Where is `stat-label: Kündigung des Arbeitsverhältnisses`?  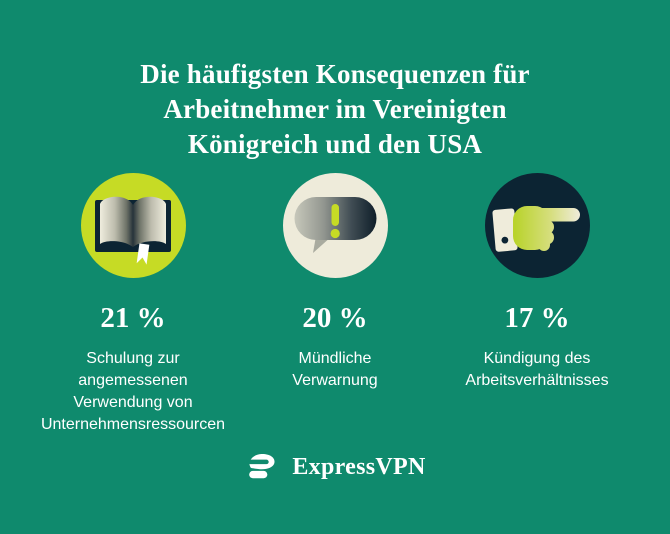
stat-label: Kündigung des Arbeitsverhältnisses is located at coordinates (537, 369).